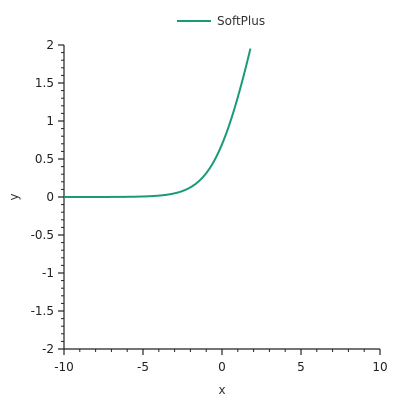 This screenshot has height=400, width=400. What do you see at coordinates (44, 159) in the screenshot?
I see `y-tick-label: 0.5` at bounding box center [44, 159].